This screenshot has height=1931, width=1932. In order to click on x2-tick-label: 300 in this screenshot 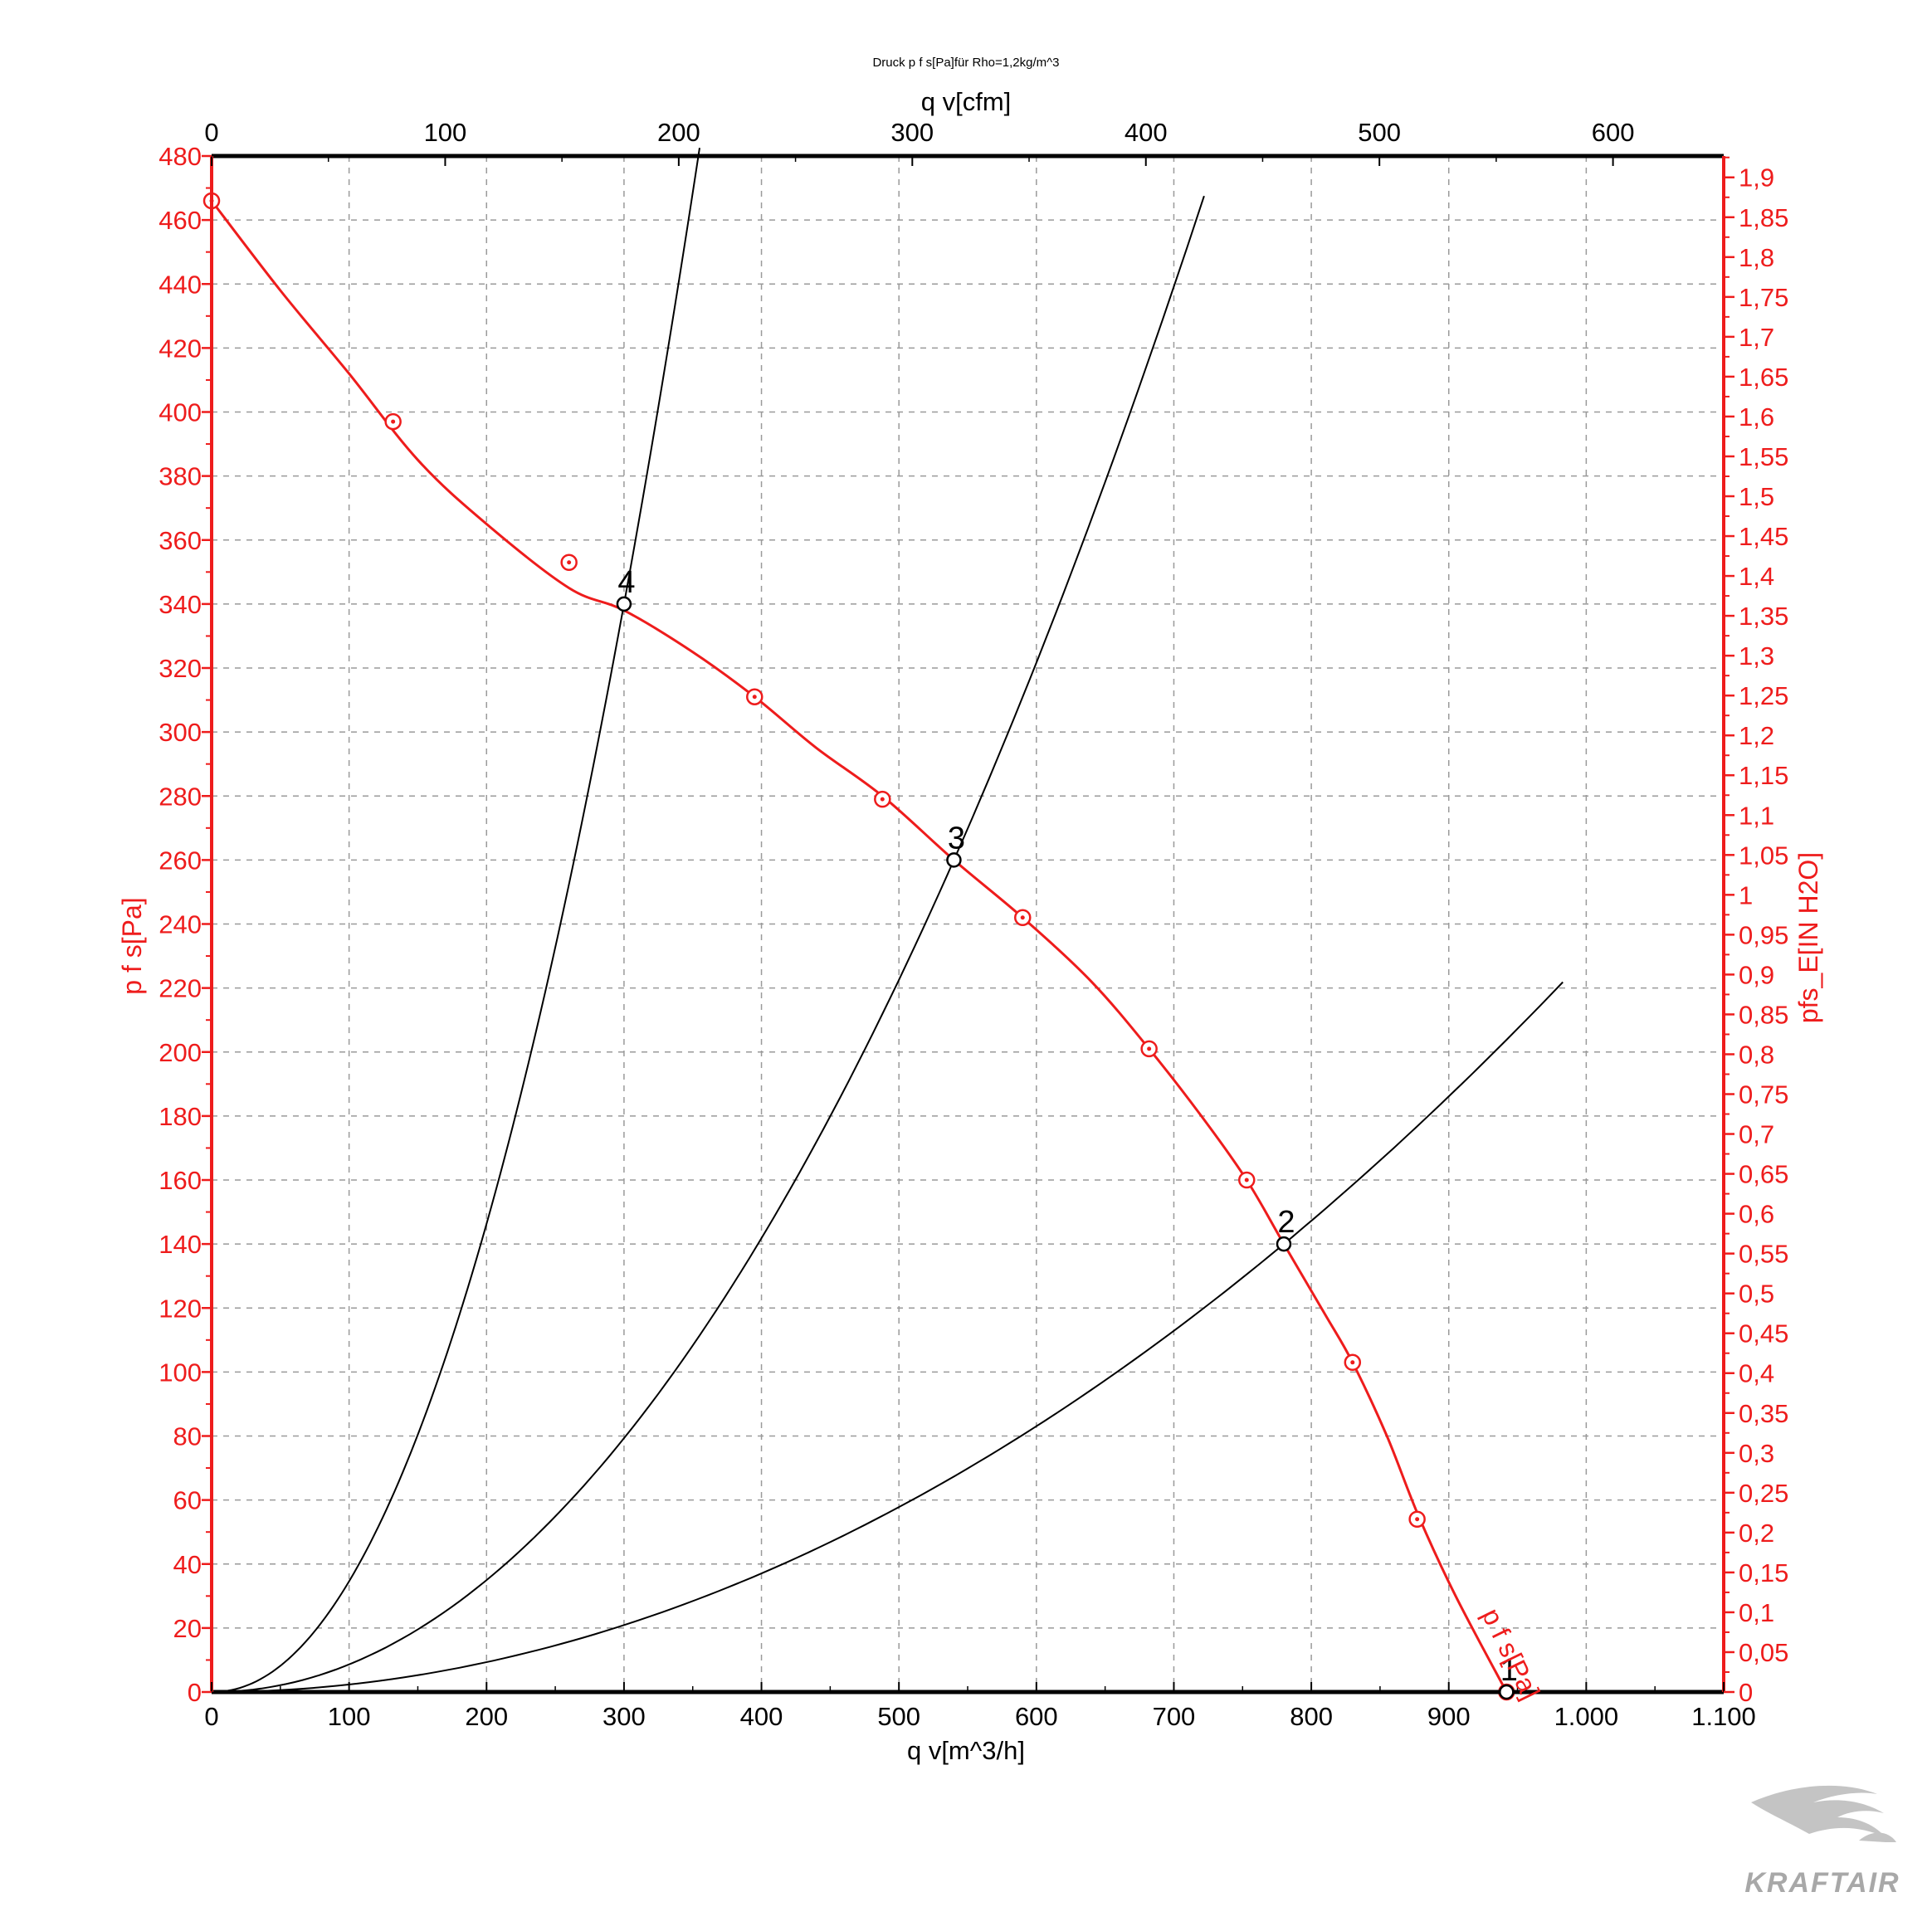, I will do `click(912, 132)`.